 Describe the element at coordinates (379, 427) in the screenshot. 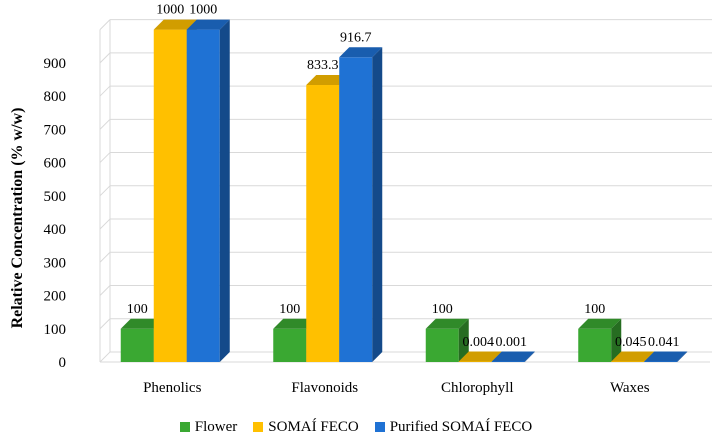

I see `legend-swatch-purified-somai-feco` at that location.